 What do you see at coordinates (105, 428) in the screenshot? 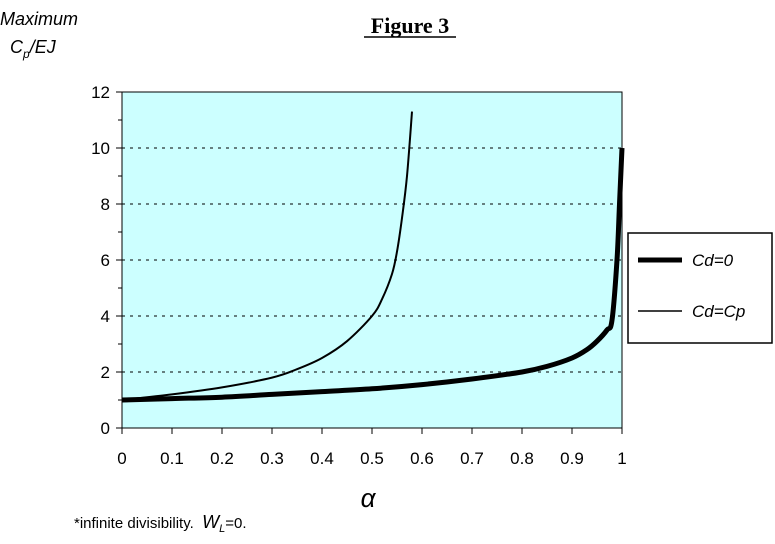
I see `y-tick-label: 0` at bounding box center [105, 428].